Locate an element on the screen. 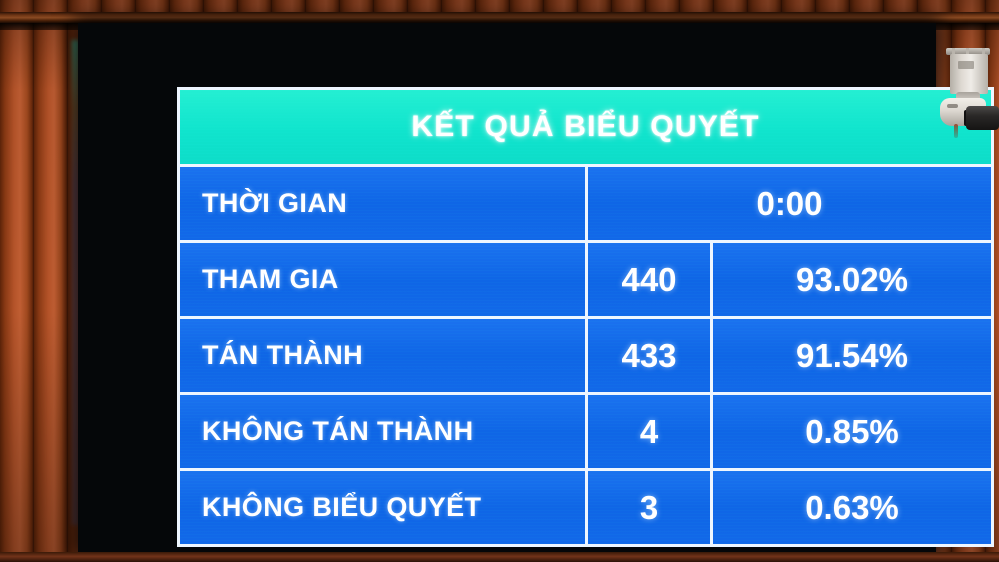 The image size is (999, 562). row-percent-participating: 93.02% is located at coordinates (850, 279).